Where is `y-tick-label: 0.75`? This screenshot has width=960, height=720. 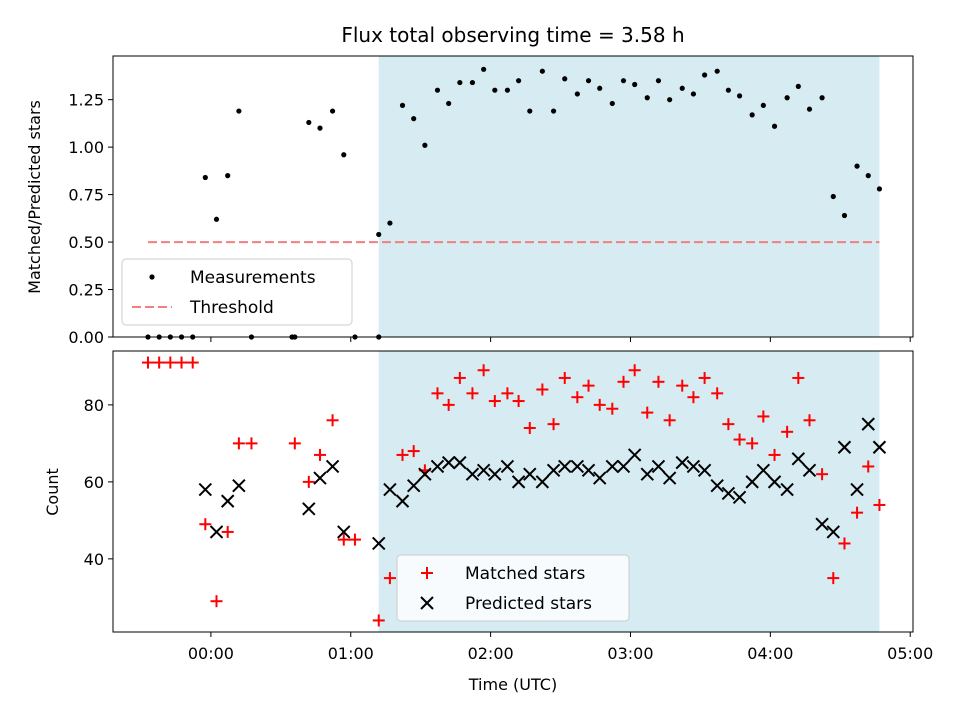
y-tick-label: 0.75 is located at coordinates (86, 195).